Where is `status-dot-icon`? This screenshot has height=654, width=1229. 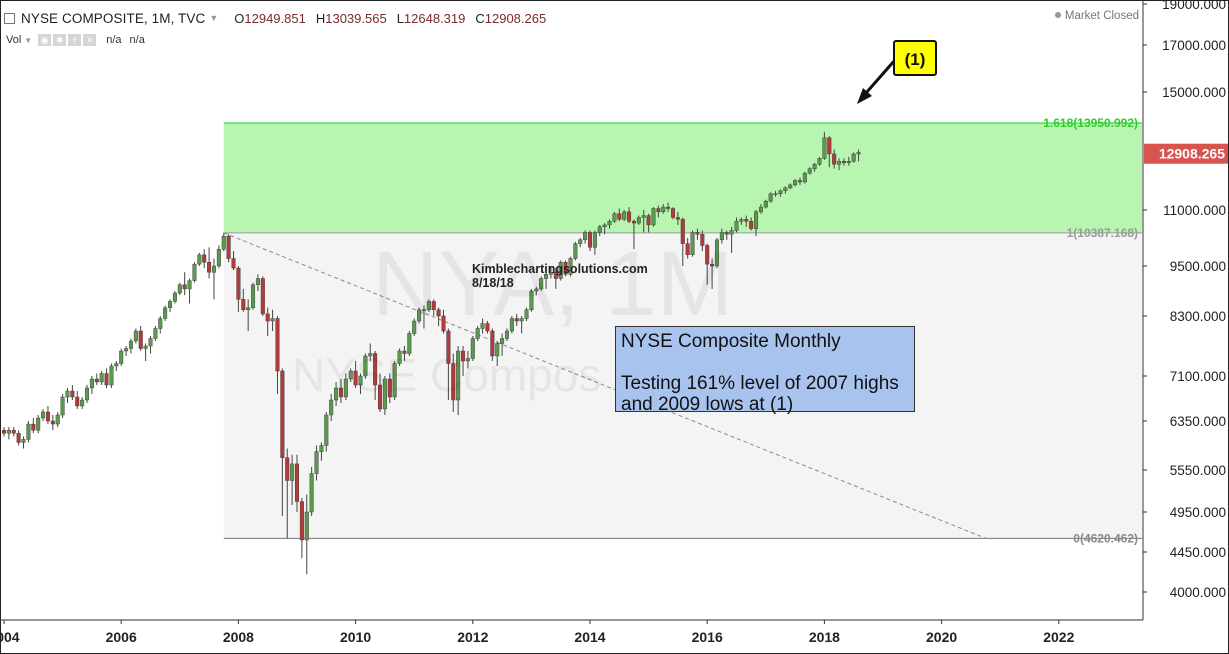 status-dot-icon is located at coordinates (1057, 15).